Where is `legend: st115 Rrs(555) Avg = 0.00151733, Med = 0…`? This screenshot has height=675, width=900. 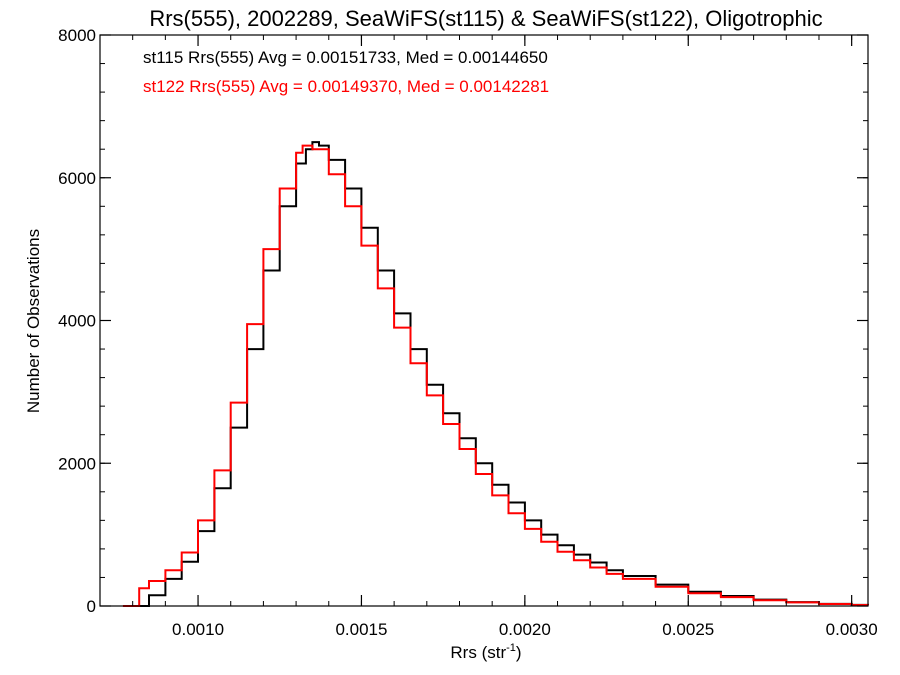 legend: st115 Rrs(555) Avg = 0.00151733, Med = 0… is located at coordinates (346, 72).